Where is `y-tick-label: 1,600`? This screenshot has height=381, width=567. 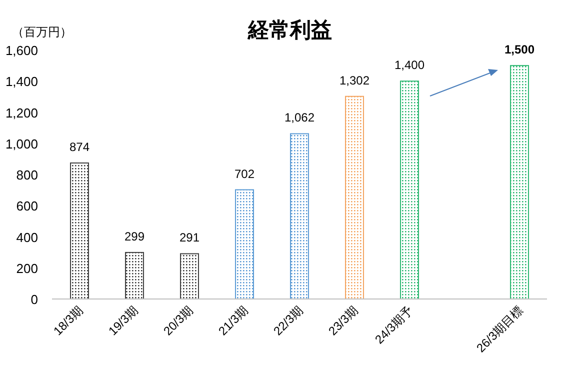
y-tick-label: 1,600 is located at coordinates (21, 50).